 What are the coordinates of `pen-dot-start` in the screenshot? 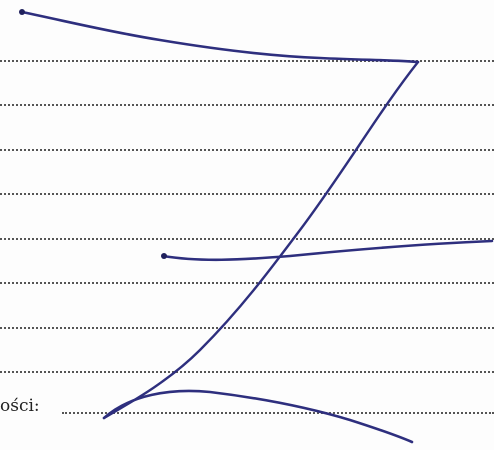 It's located at (22, 12).